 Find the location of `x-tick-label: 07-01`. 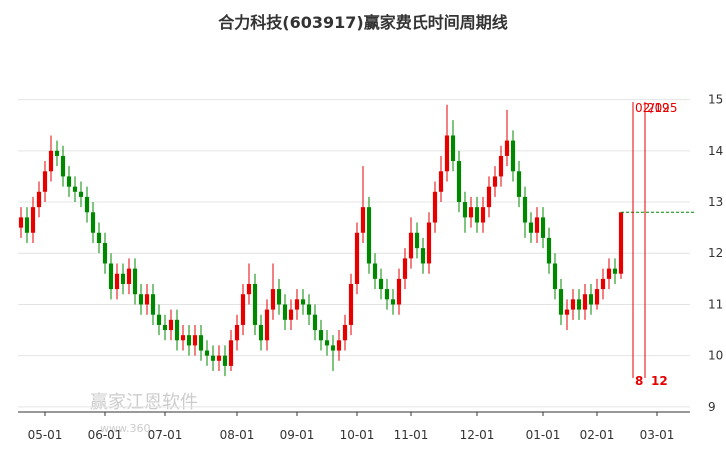

x-tick-label: 07-01 is located at coordinates (165, 435).